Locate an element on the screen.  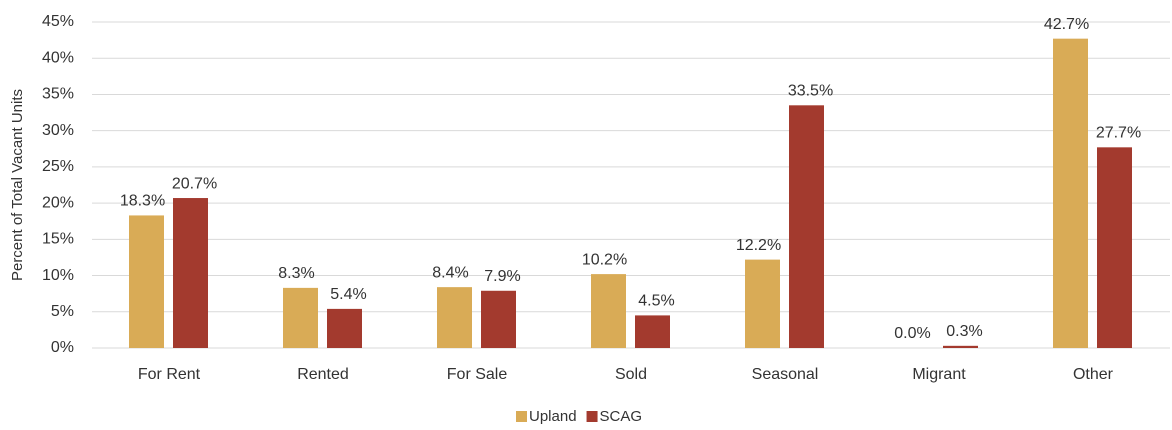
x-tick-label: For Rent is located at coordinates (169, 374).